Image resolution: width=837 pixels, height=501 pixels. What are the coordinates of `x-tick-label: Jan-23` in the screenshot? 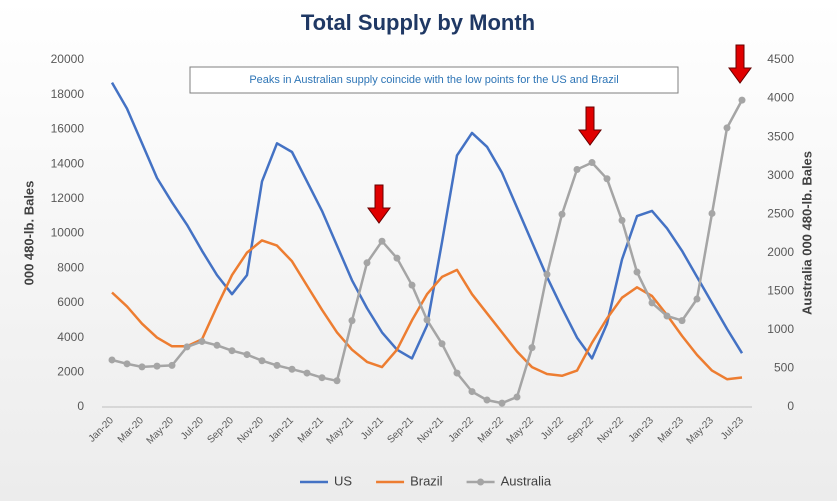 It's located at (642, 430).